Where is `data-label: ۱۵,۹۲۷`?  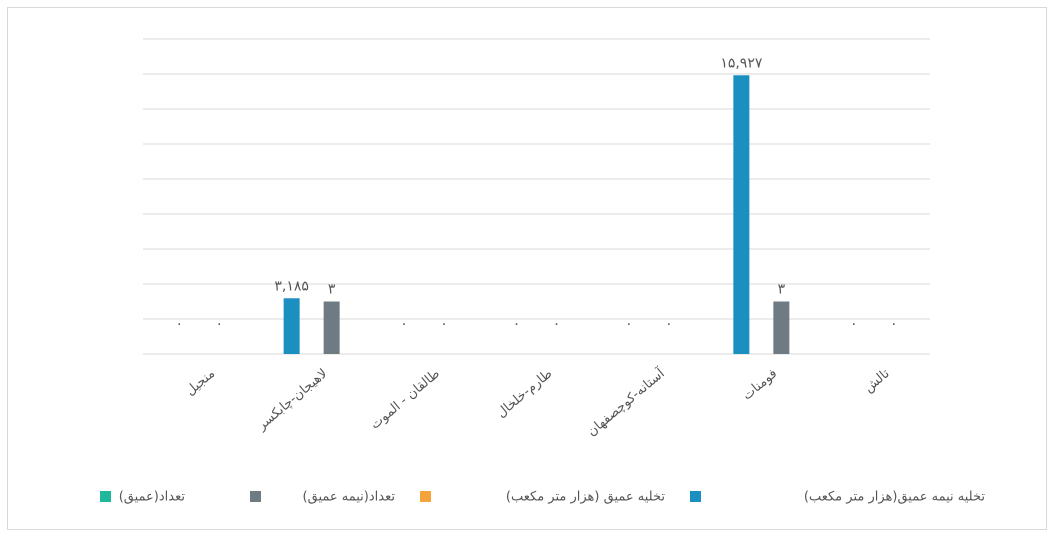 data-label: ۱۵,۹۲۷ is located at coordinates (741, 63).